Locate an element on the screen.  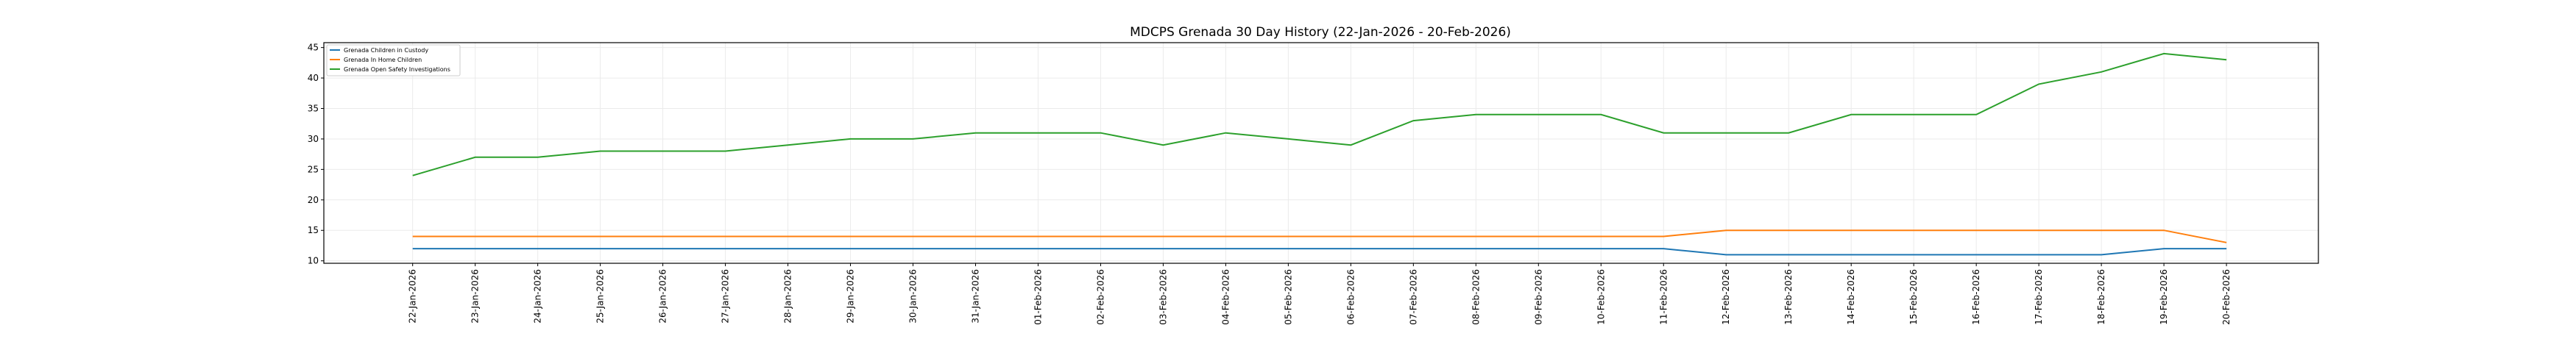
x-tick-label: 28-Jan-2026 is located at coordinates (788, 296).